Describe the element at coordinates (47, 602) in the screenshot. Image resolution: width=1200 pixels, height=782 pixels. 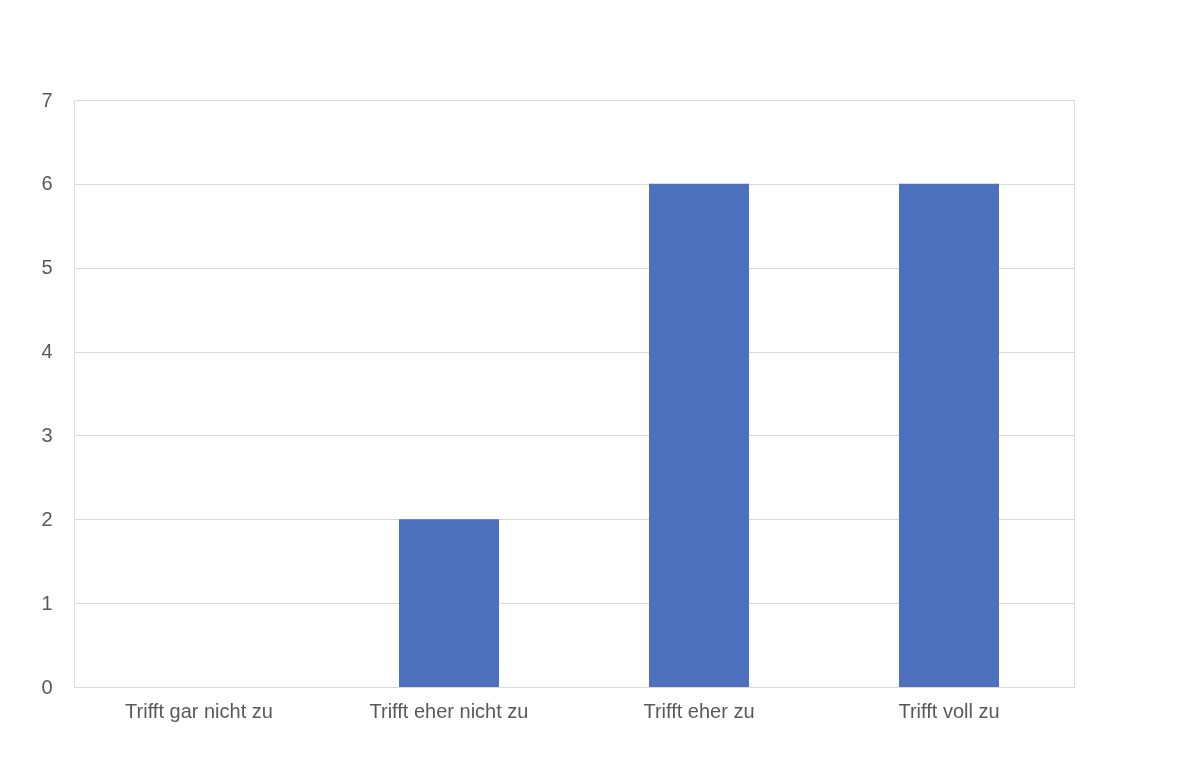
I see `y-tick-label: 1` at that location.